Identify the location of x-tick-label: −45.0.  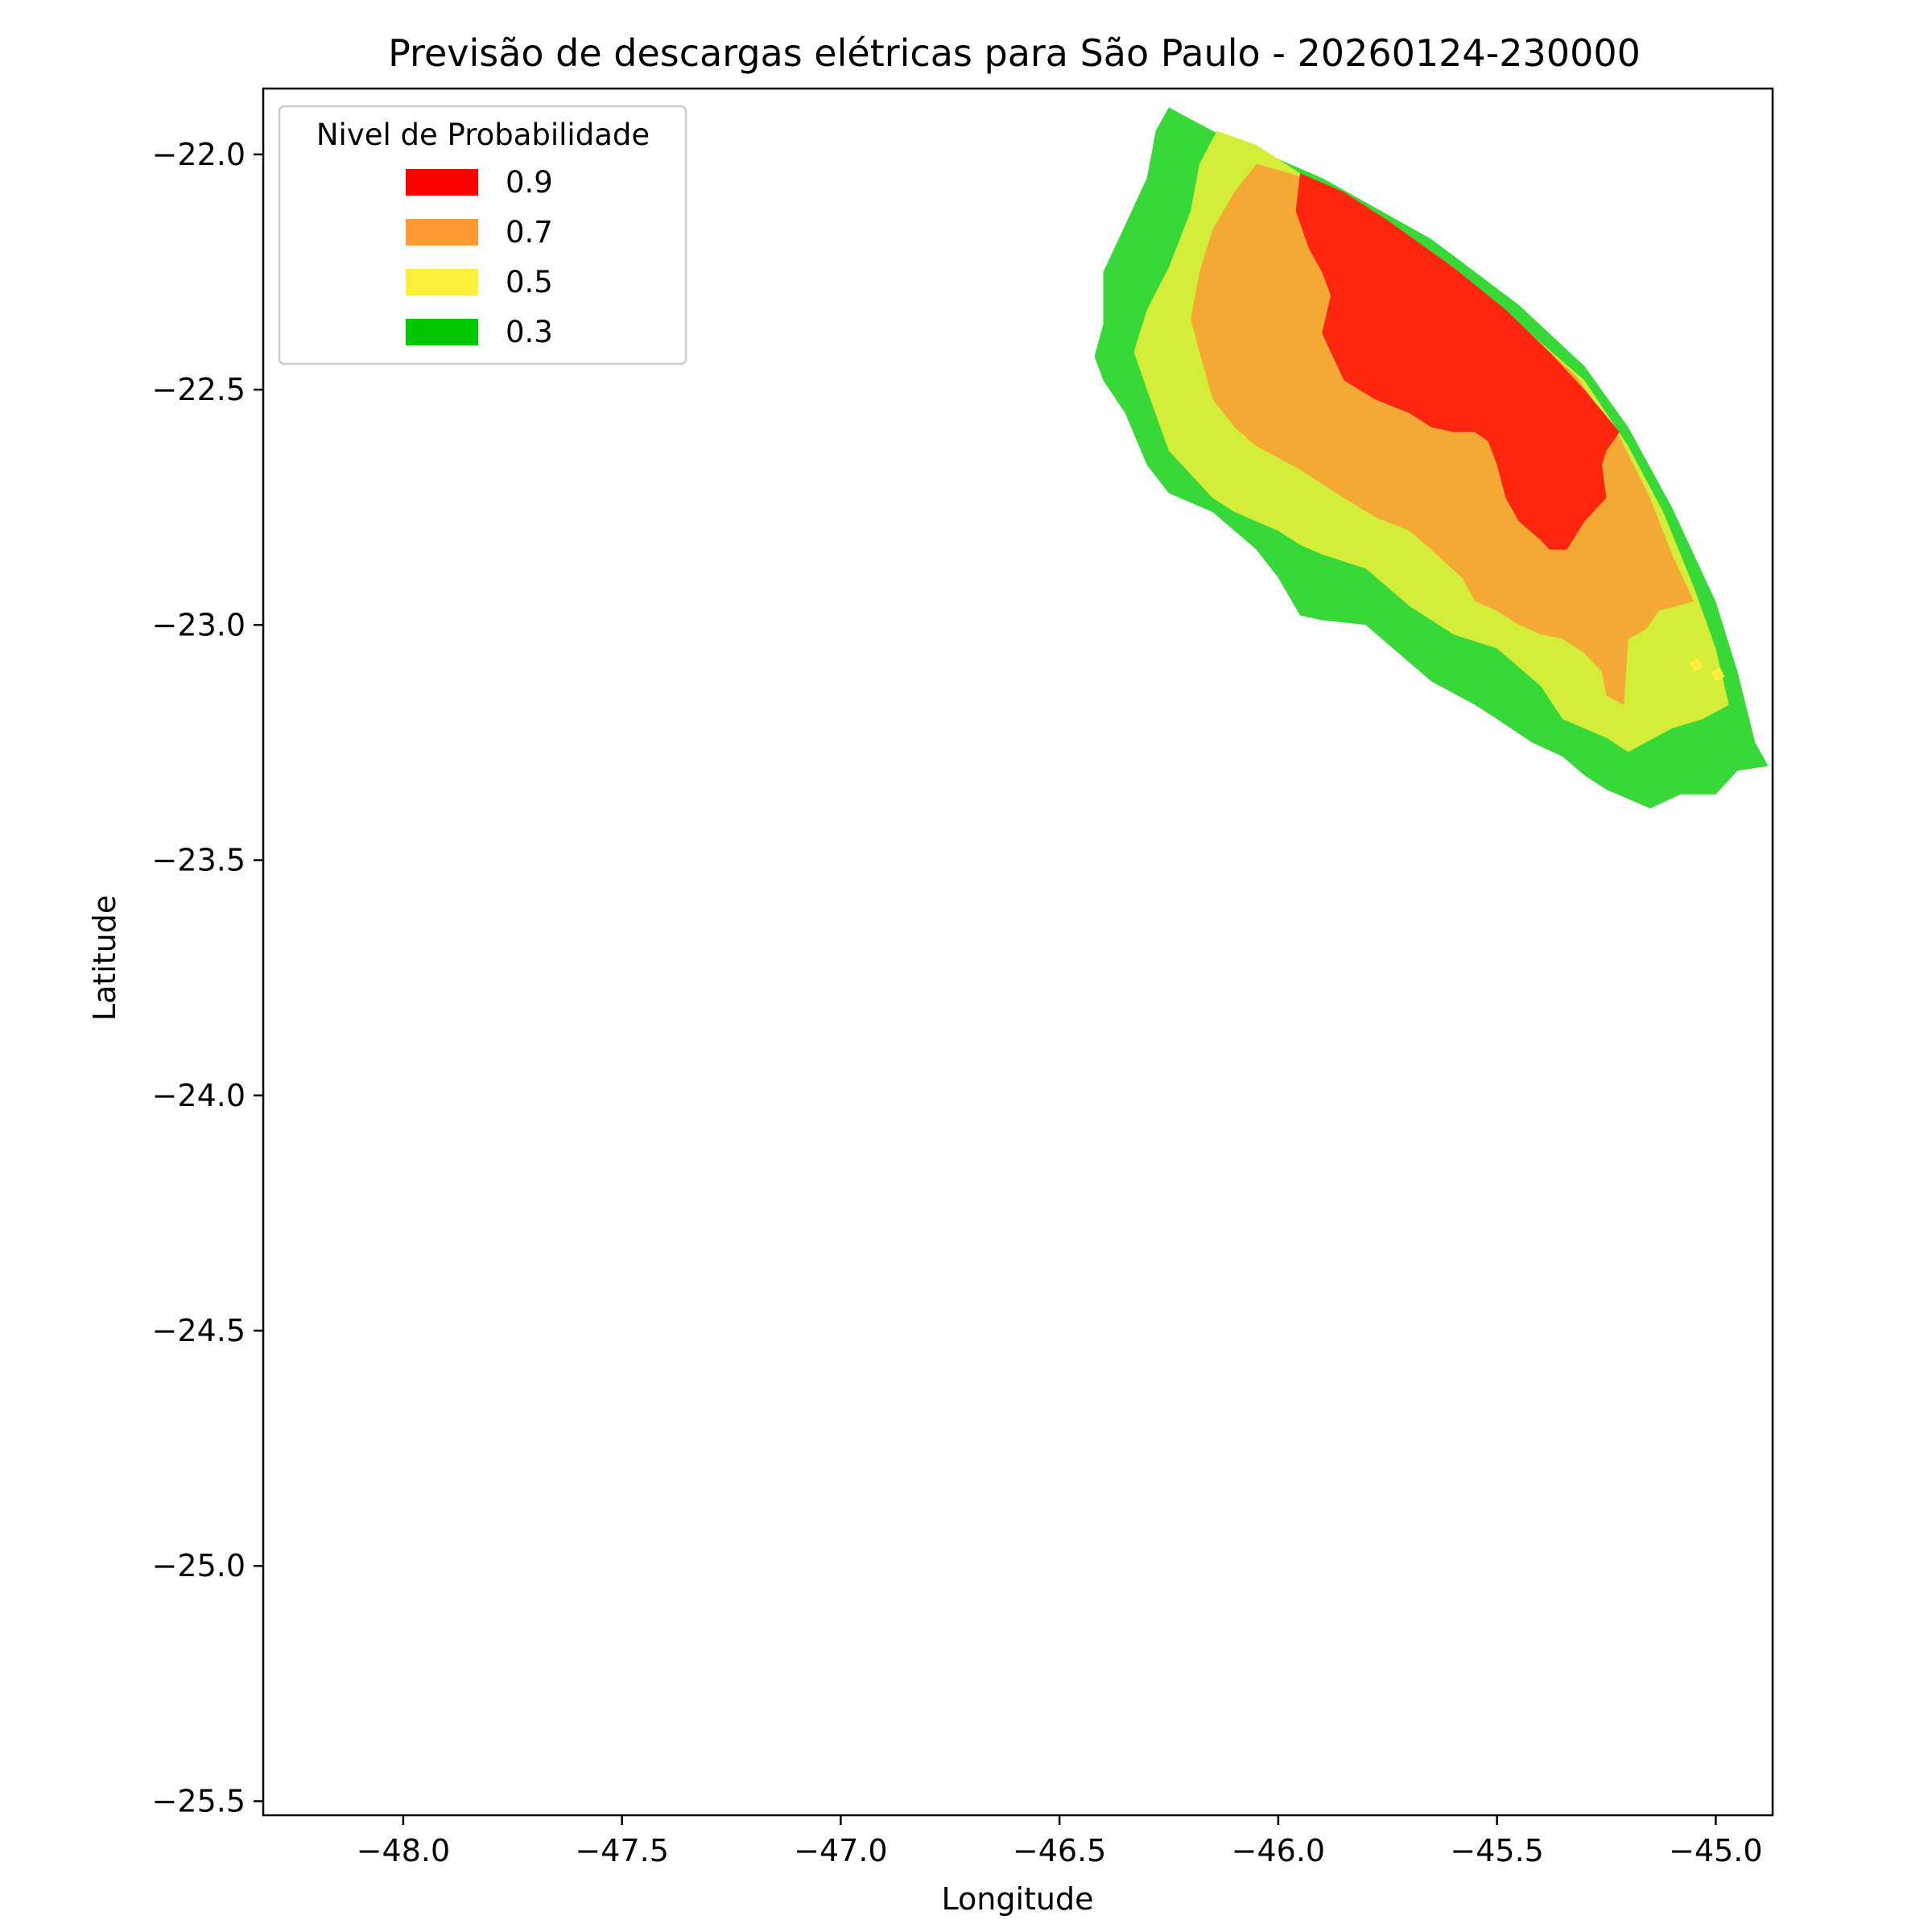
(1715, 1851).